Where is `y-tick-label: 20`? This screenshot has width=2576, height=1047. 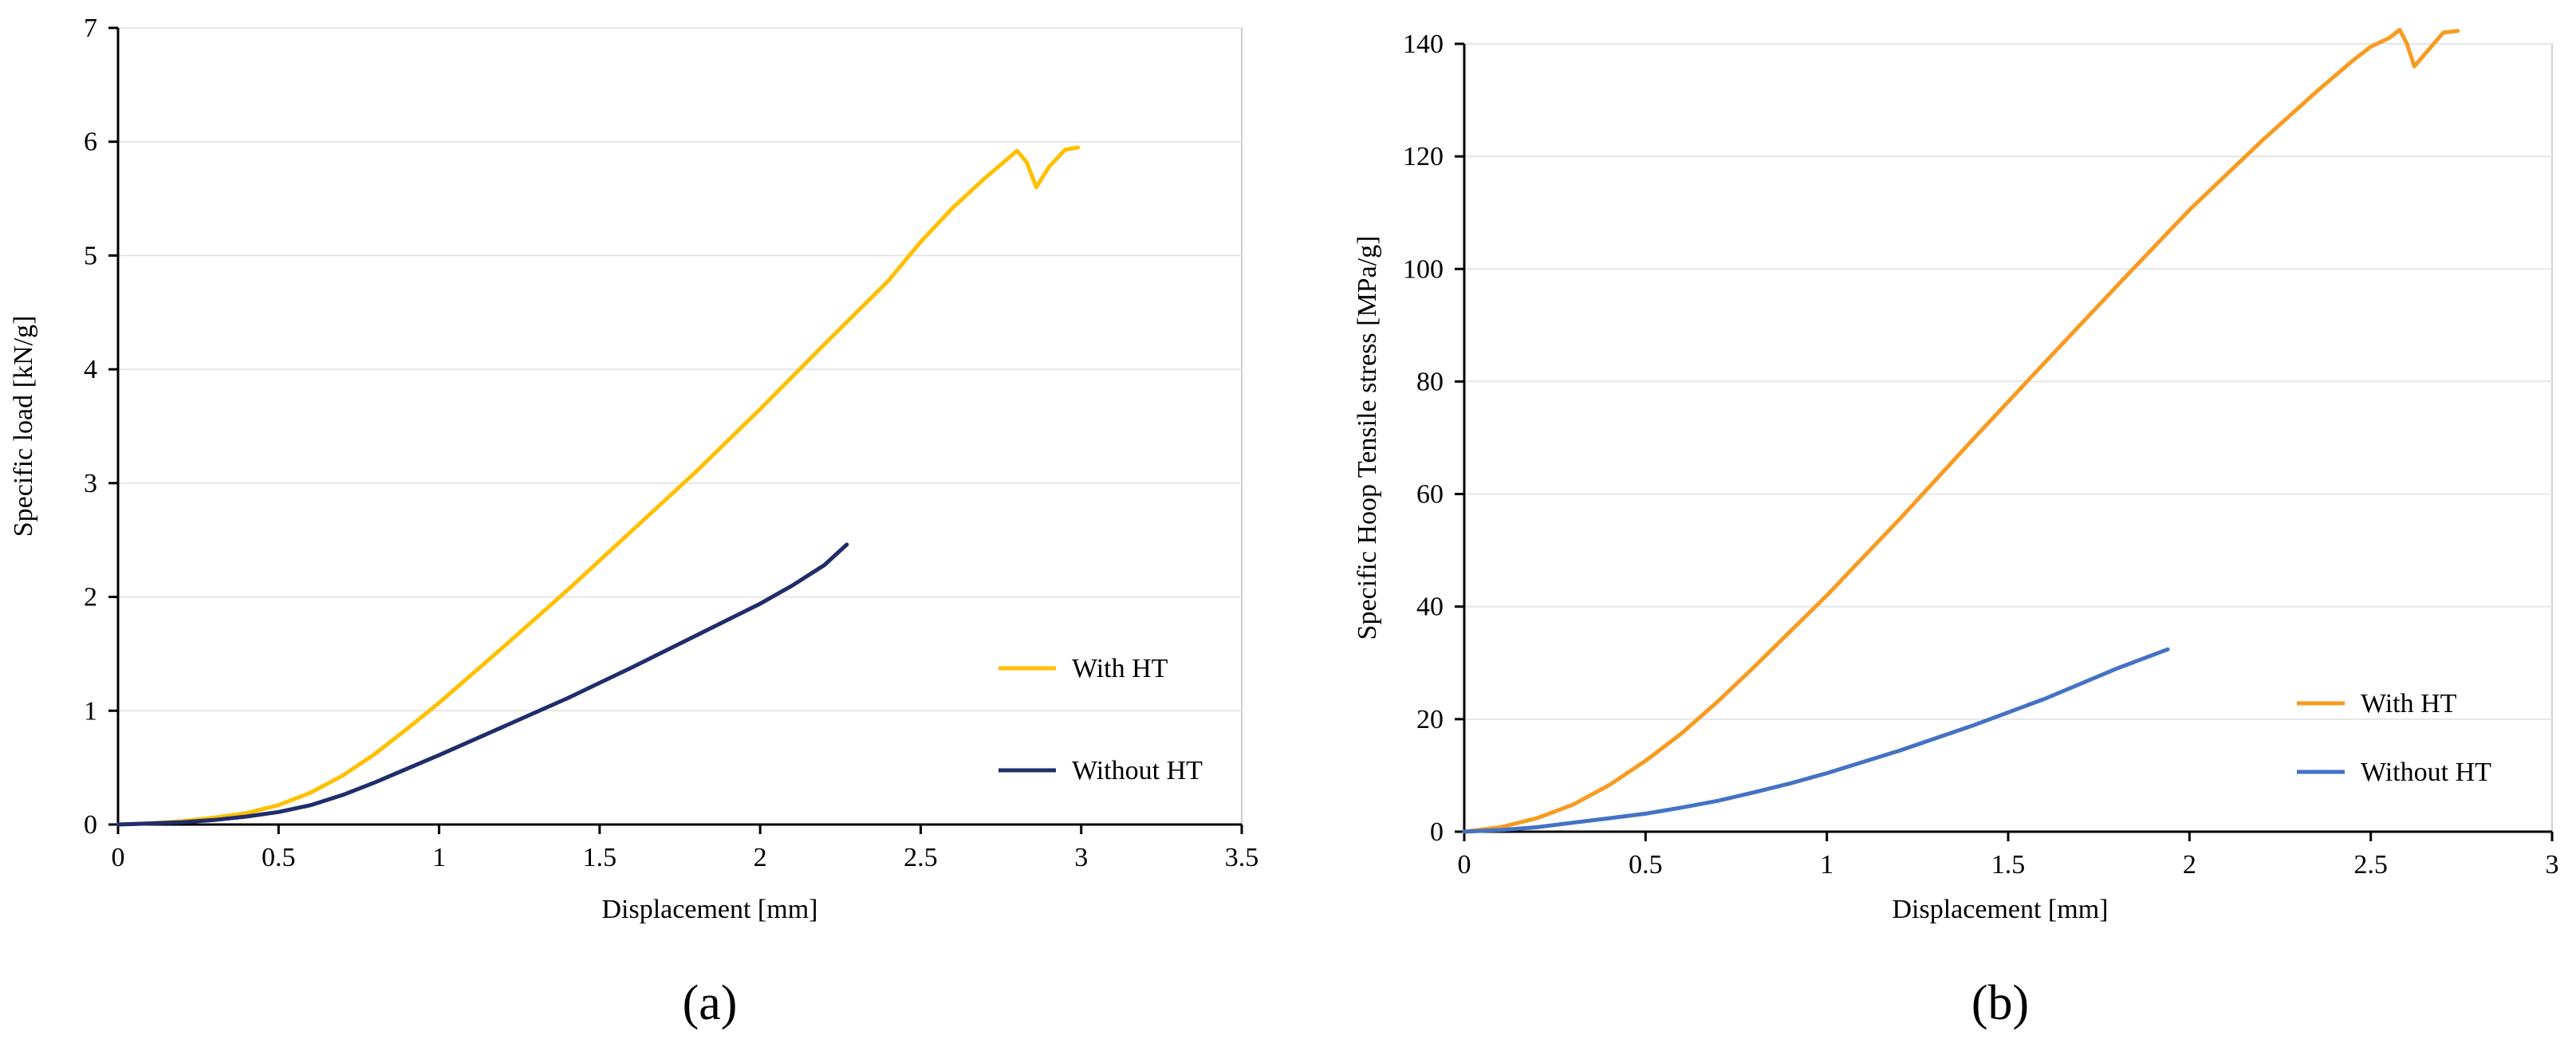 y-tick-label: 20 is located at coordinates (1430, 720).